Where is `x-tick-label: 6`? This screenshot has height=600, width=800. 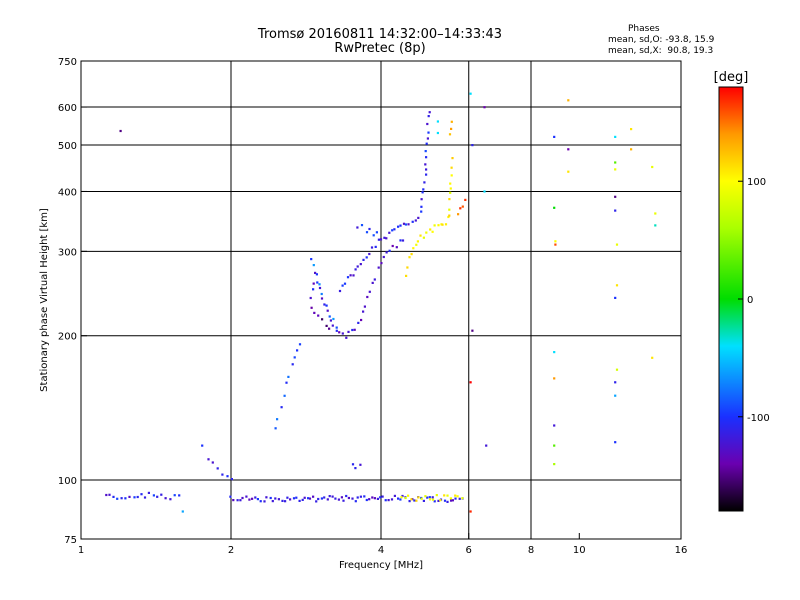 x-tick-label: 6 is located at coordinates (469, 550).